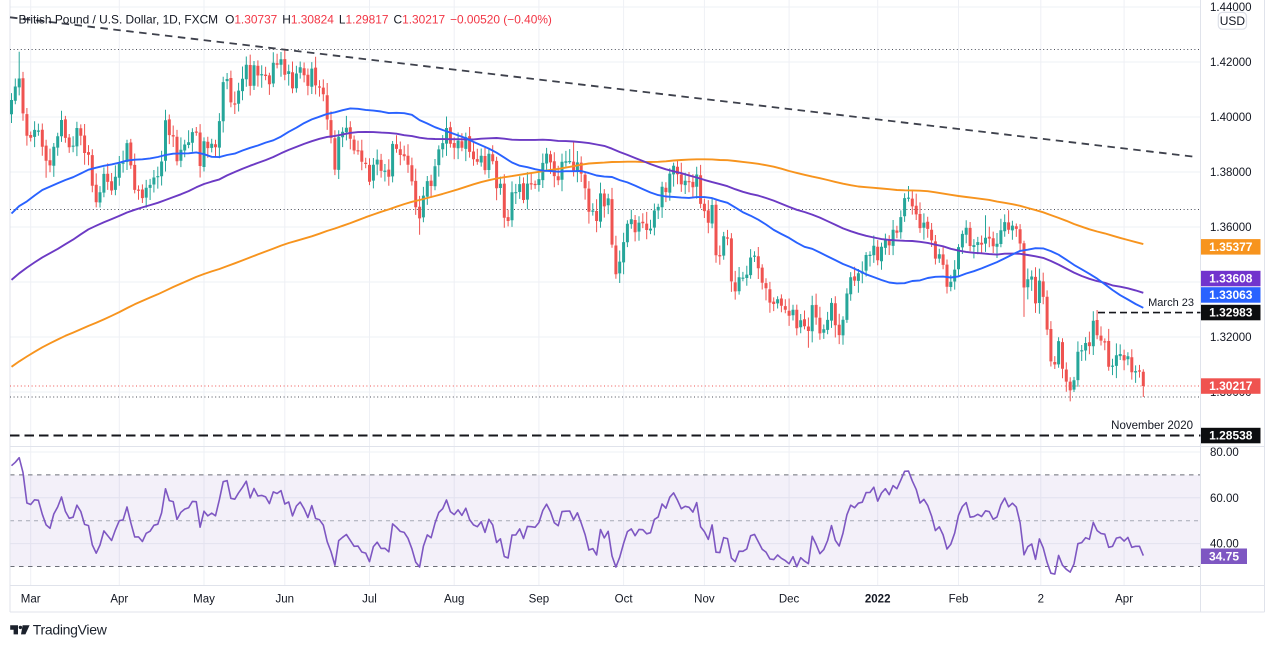 The image size is (1274, 653). I want to click on svg-text: November 2020, so click(1152, 426).